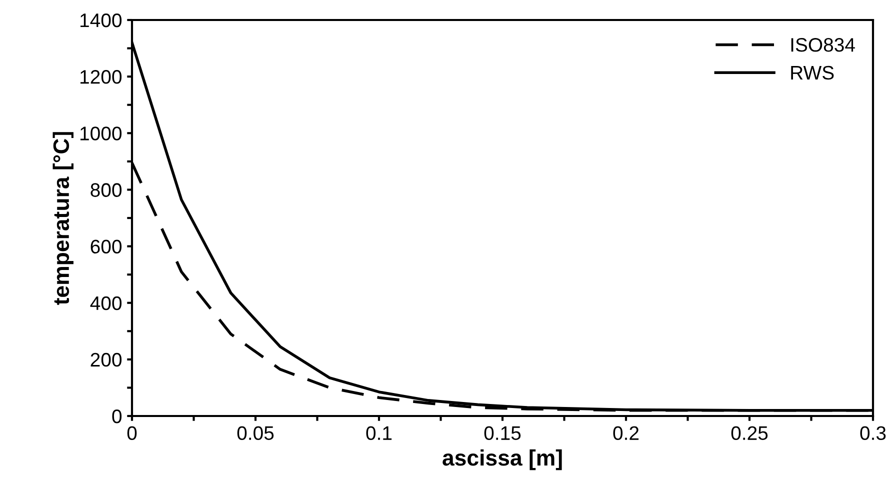  I want to click on x-tick-label: 0.25, so click(749, 433).